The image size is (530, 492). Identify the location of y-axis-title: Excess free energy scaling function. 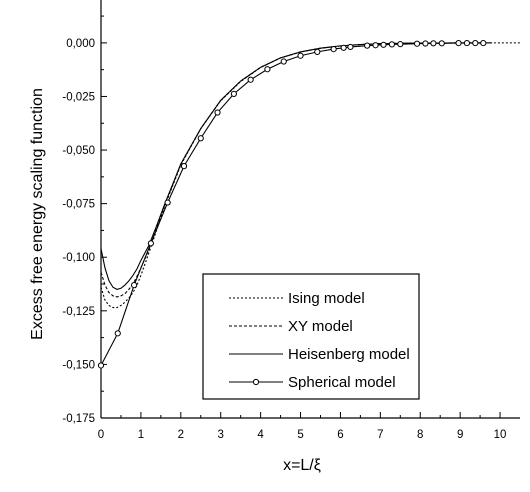
(37, 214).